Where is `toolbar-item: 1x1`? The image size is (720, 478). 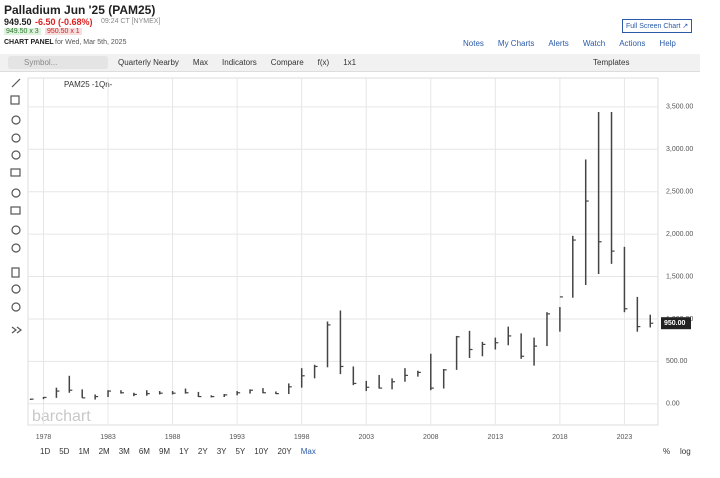
toolbar-item: 1x1 is located at coordinates (350, 62).